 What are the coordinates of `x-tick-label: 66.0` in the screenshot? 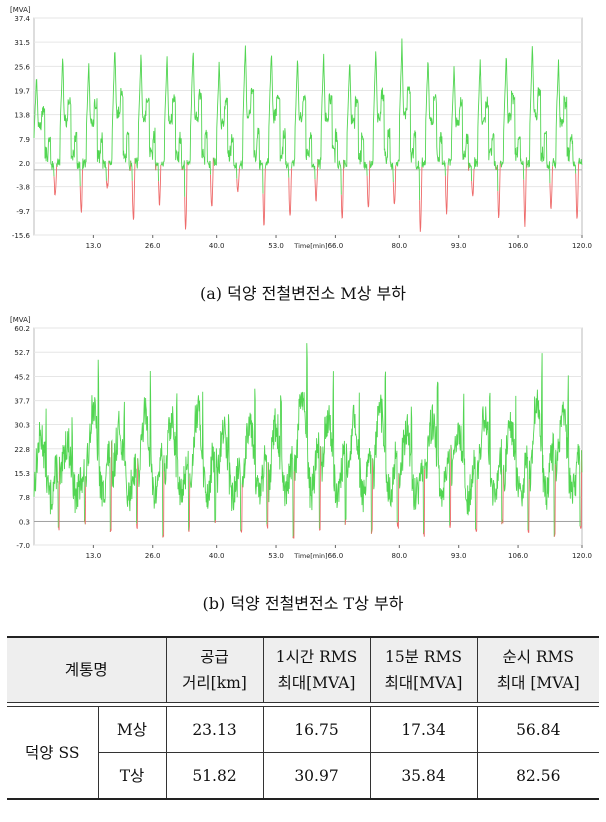 It's located at (336, 246).